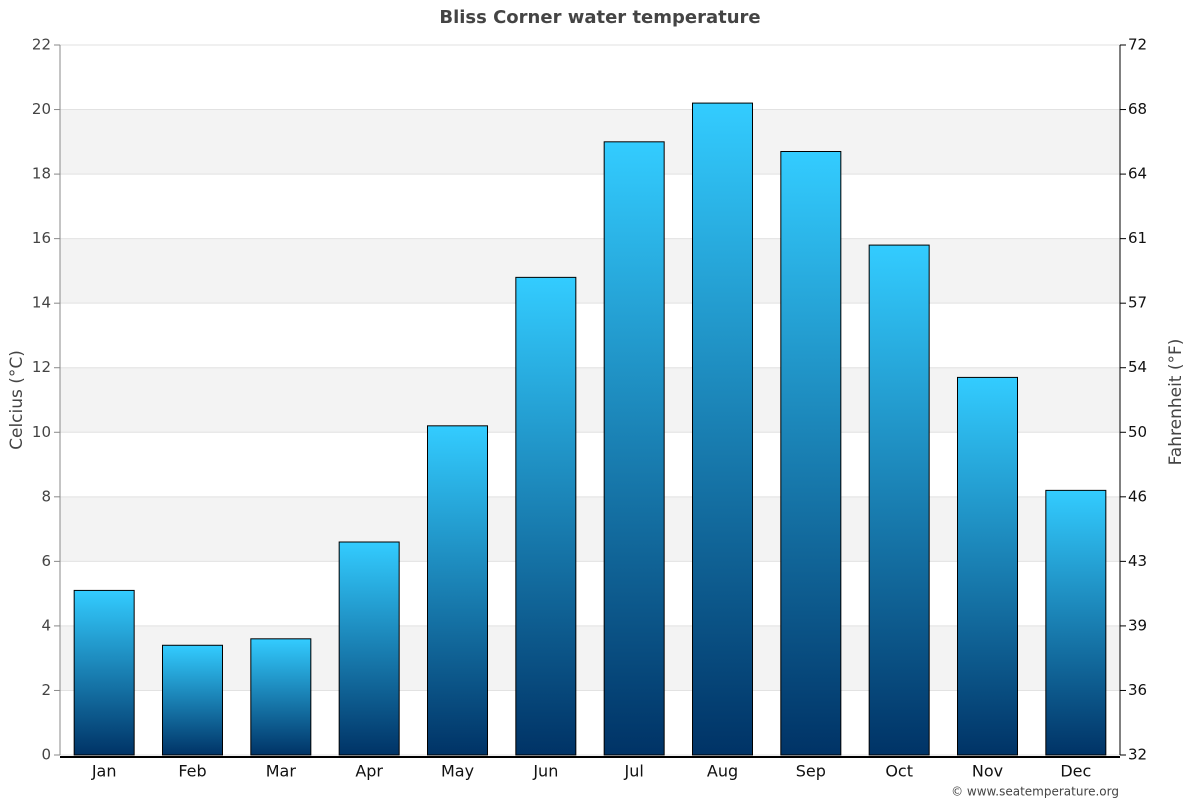  I want to click on x-tick-label: Jan, so click(104, 771).